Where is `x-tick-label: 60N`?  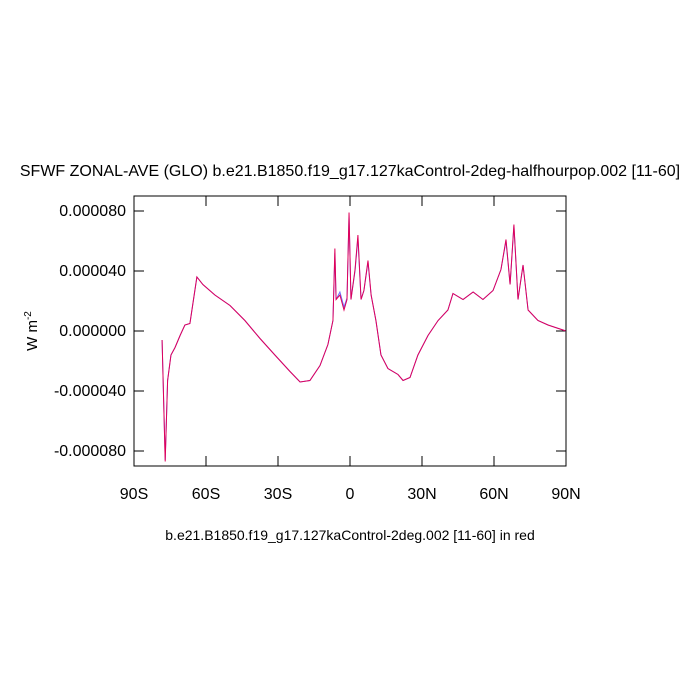
x-tick-label: 60N is located at coordinates (493, 494).